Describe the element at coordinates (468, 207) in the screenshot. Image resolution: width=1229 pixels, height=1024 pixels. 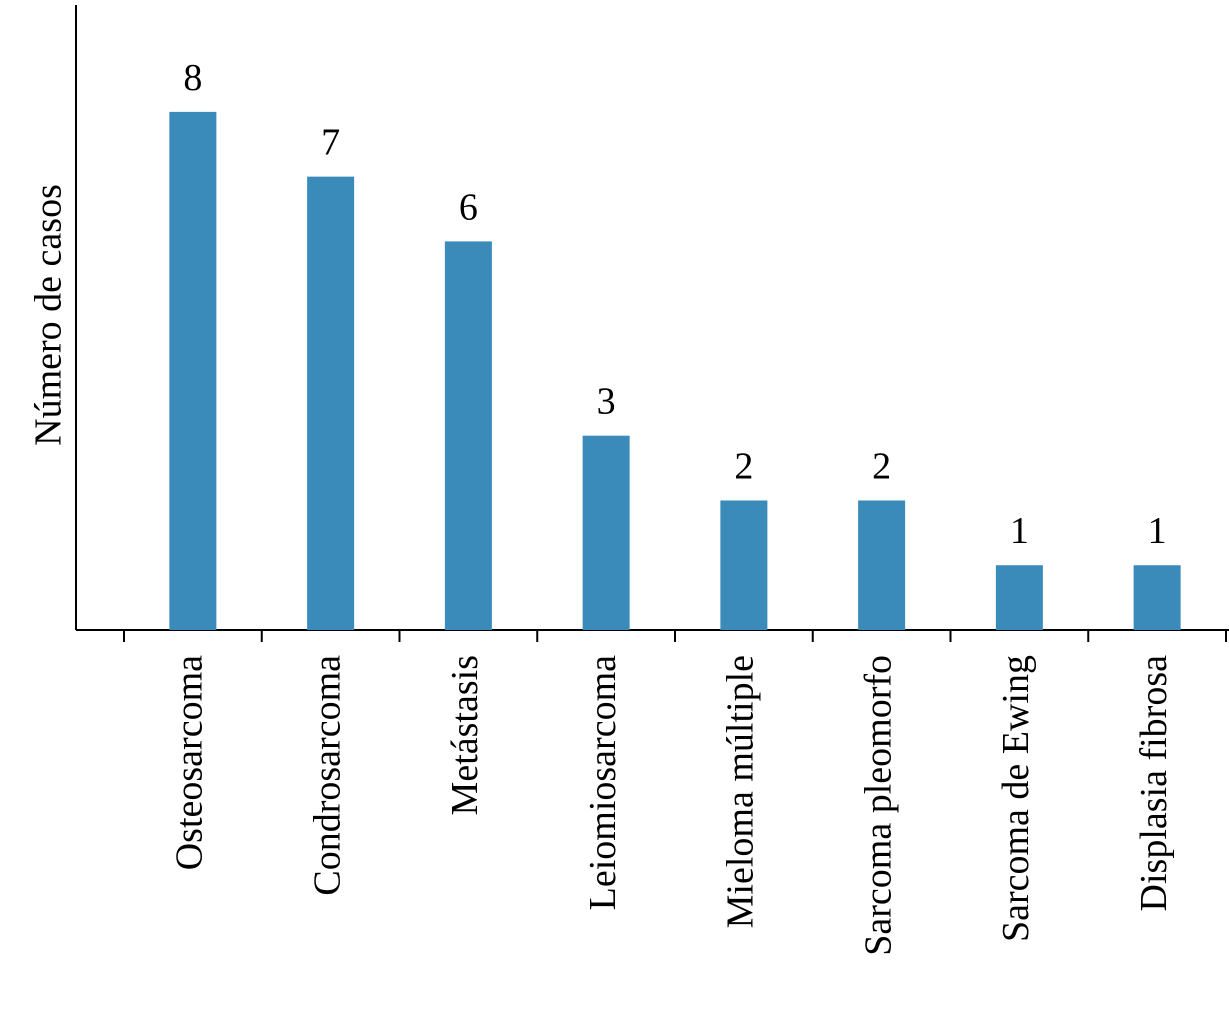
I see `value-label: 6` at that location.